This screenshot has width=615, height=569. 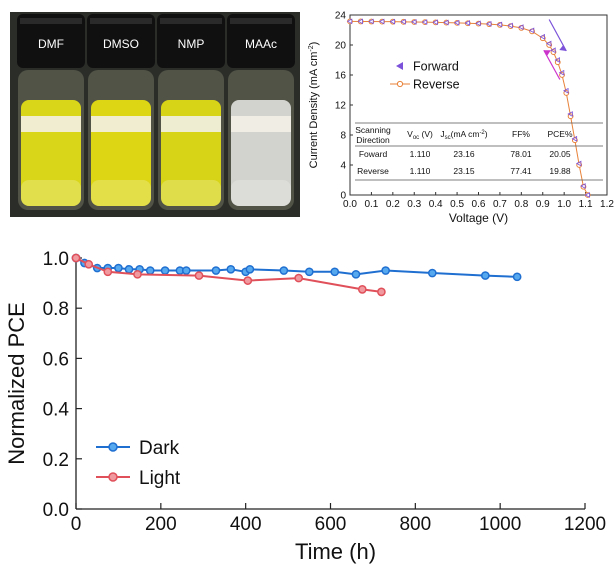 I want to click on x-axis-label: Time (h), so click(x=335, y=551).